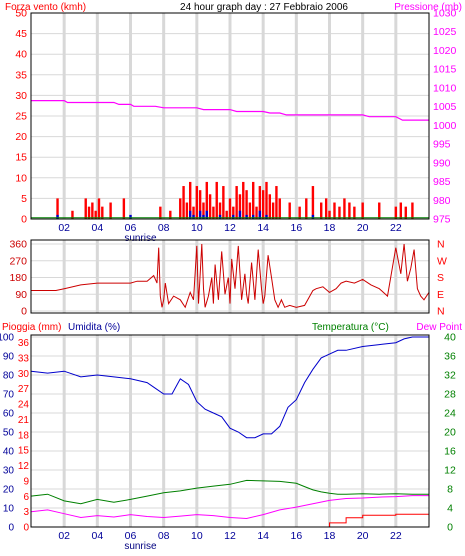 The image size is (465, 556). What do you see at coordinates (21, 117) in the screenshot?
I see `wind-speed-tick: 25` at bounding box center [21, 117].